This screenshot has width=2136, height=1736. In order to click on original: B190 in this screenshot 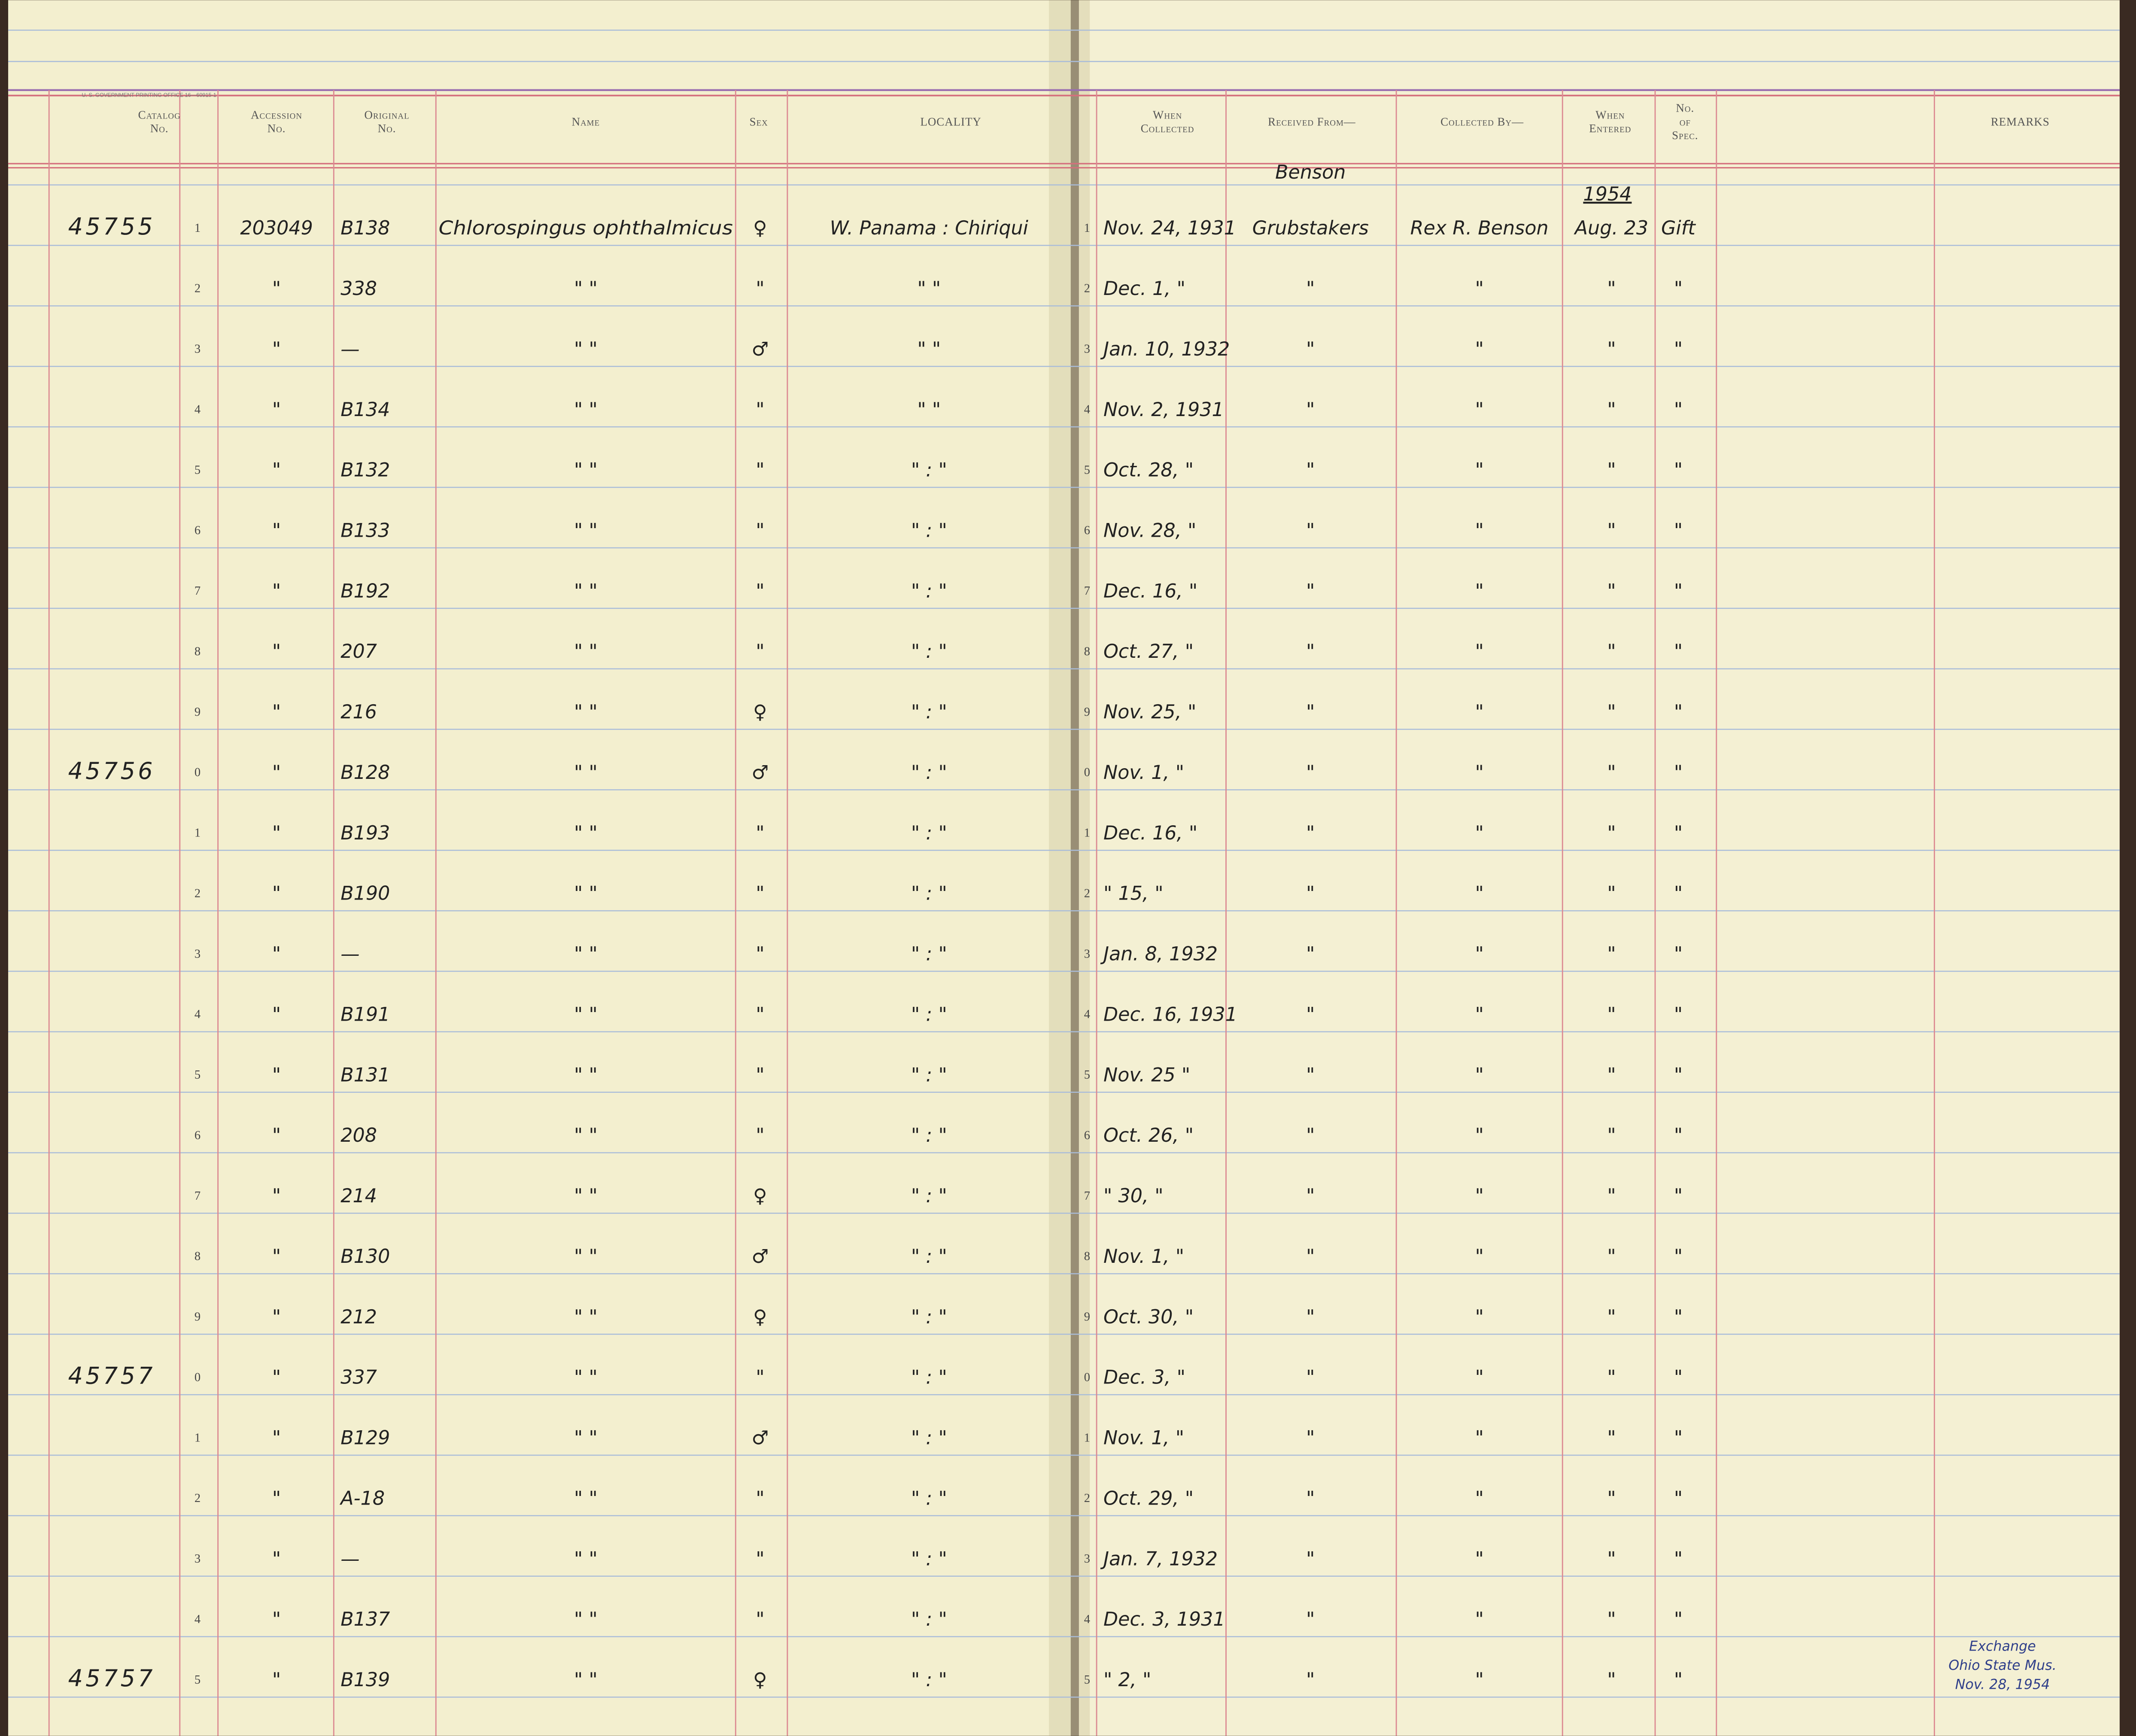, I will do `click(365, 894)`.